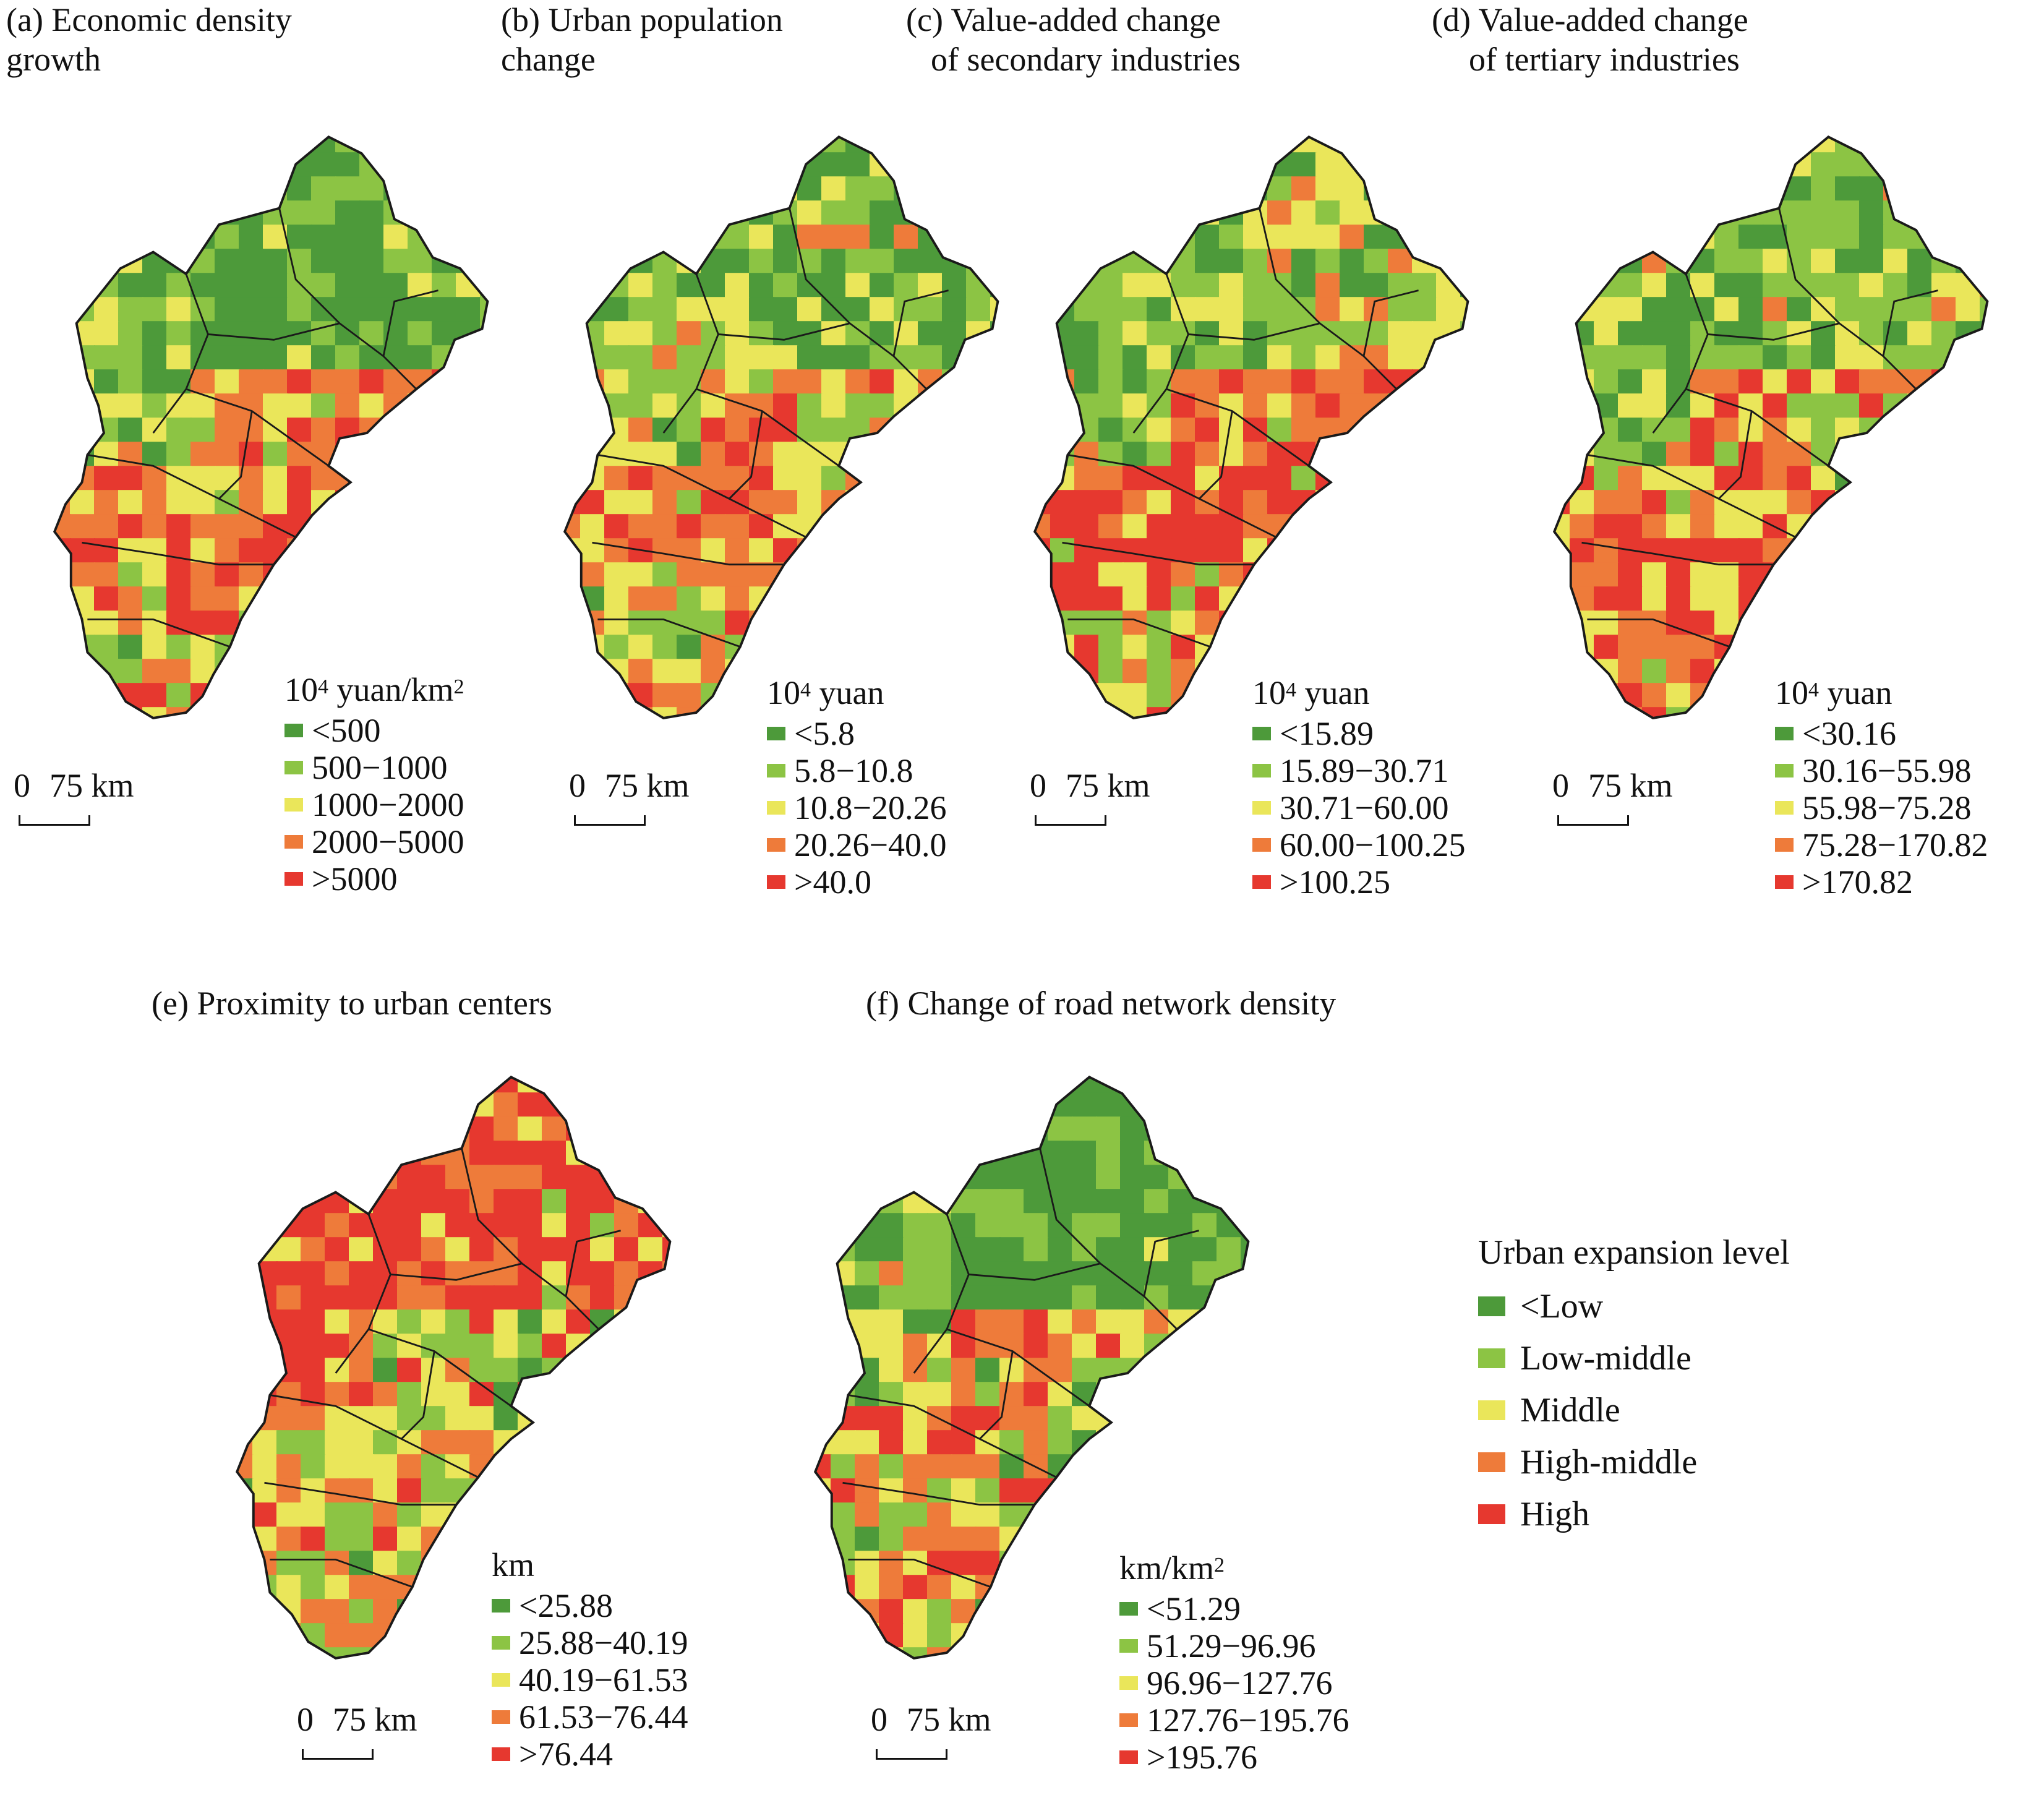 The height and width of the screenshot is (1816, 2044). Describe the element at coordinates (920, 323) in the screenshot. I see `city-boundary` at that location.